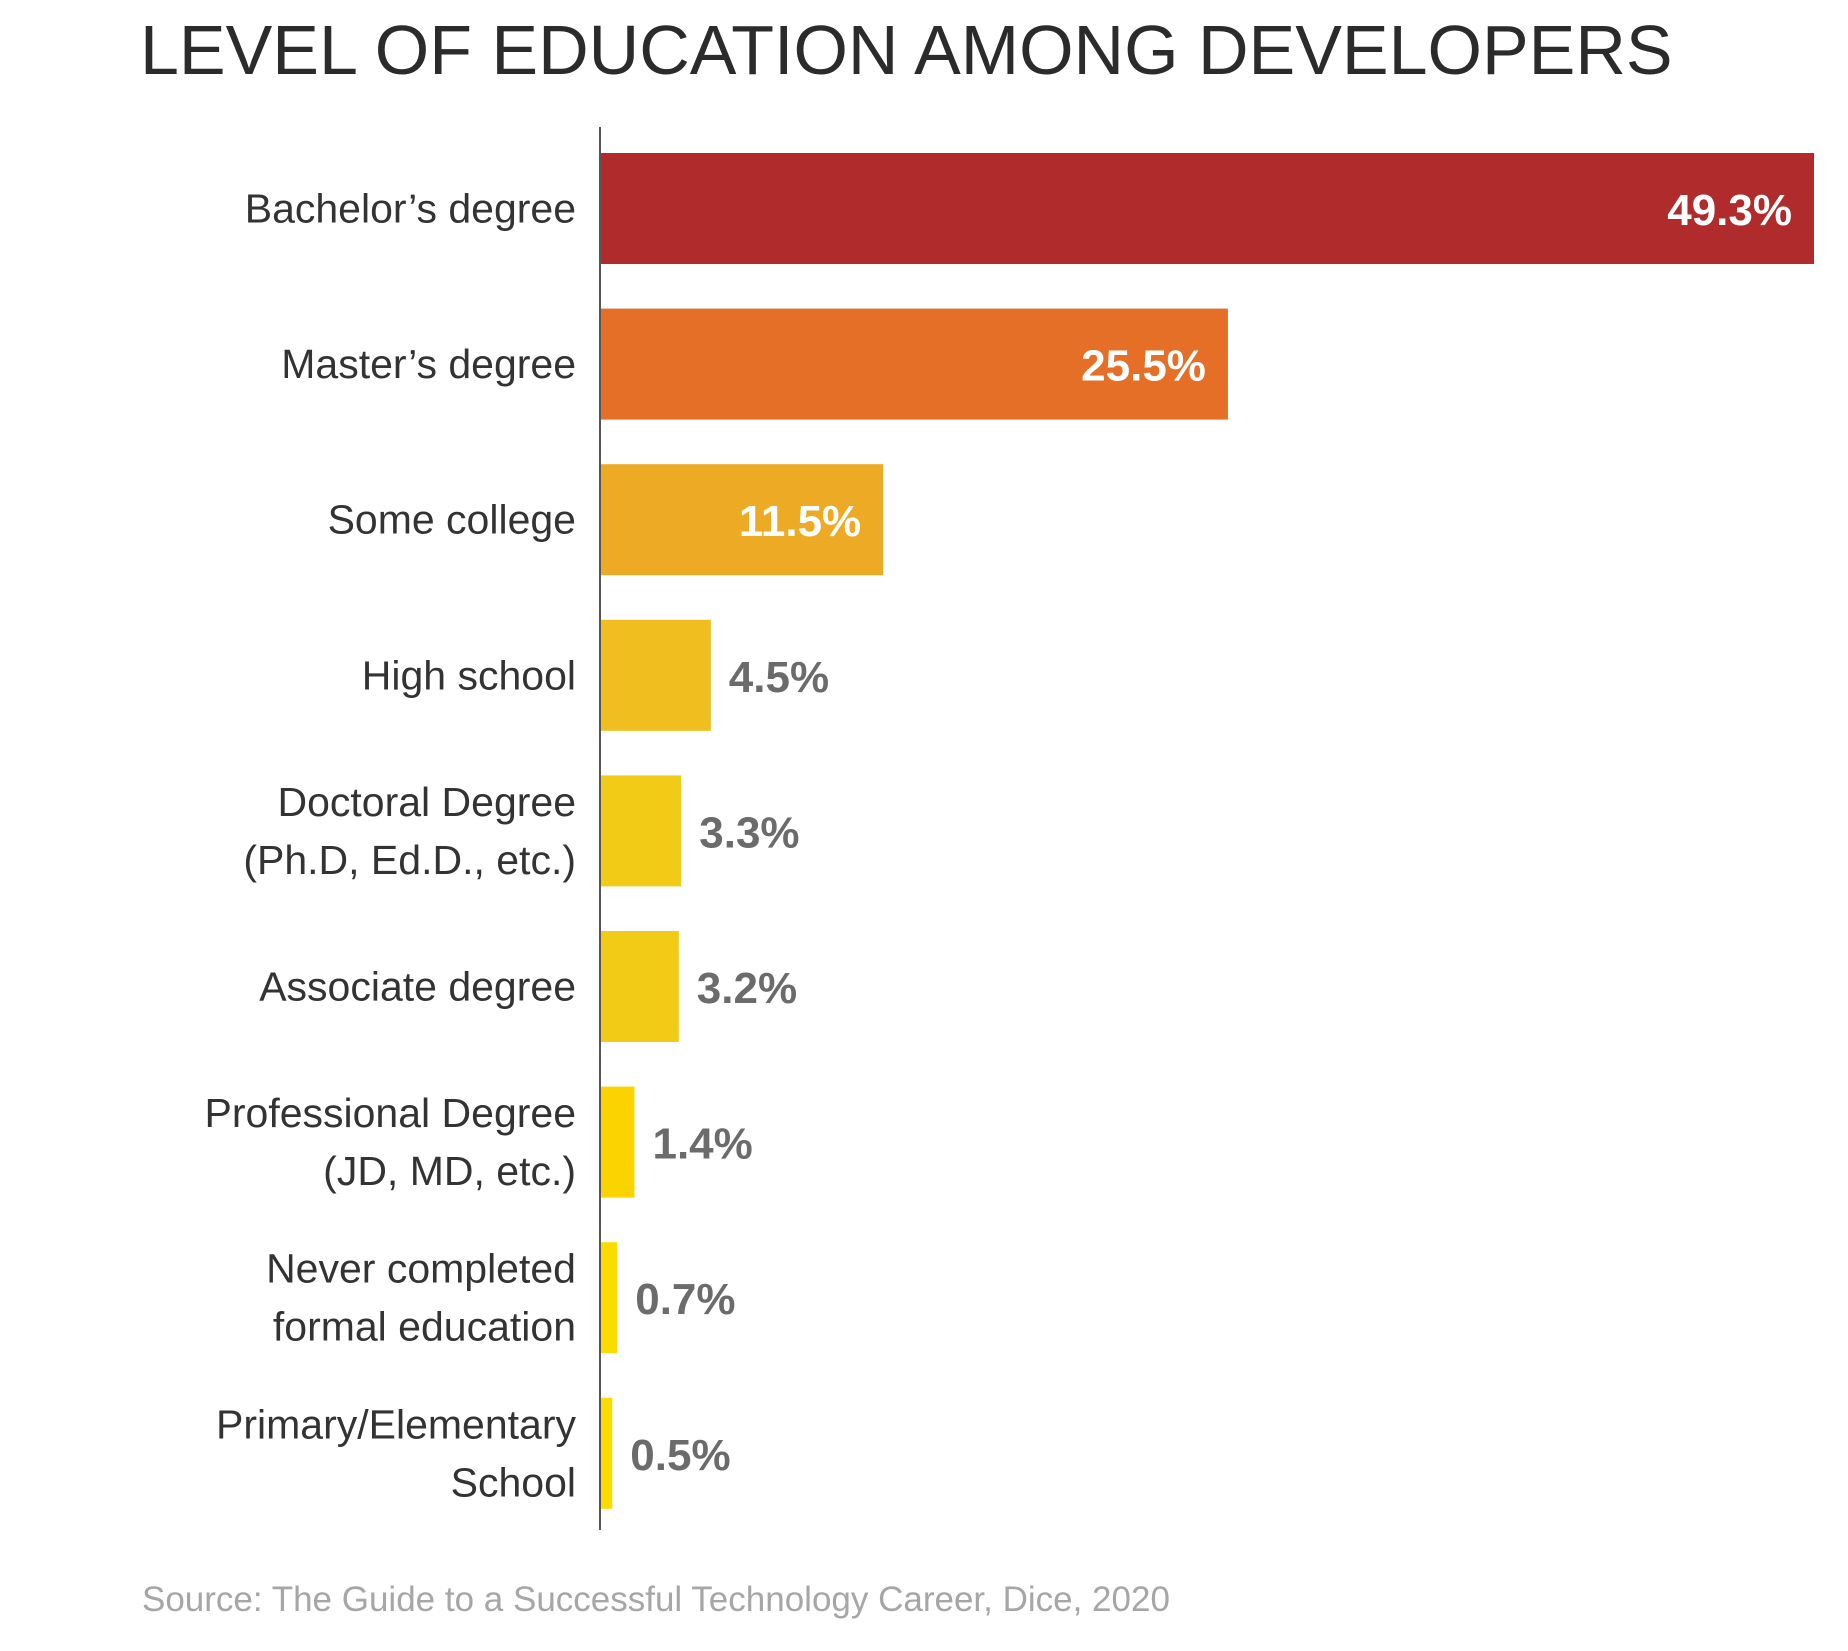  I want to click on value-label: 0.7%, so click(685, 1299).